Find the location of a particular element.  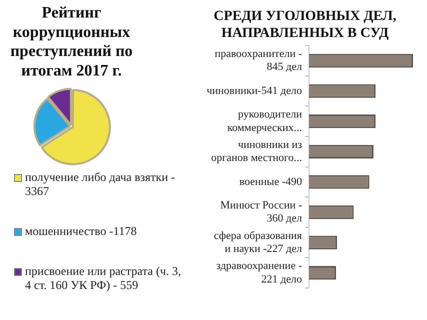

y-tick-label: здравоохранение - 221 дело is located at coordinates (259, 273).